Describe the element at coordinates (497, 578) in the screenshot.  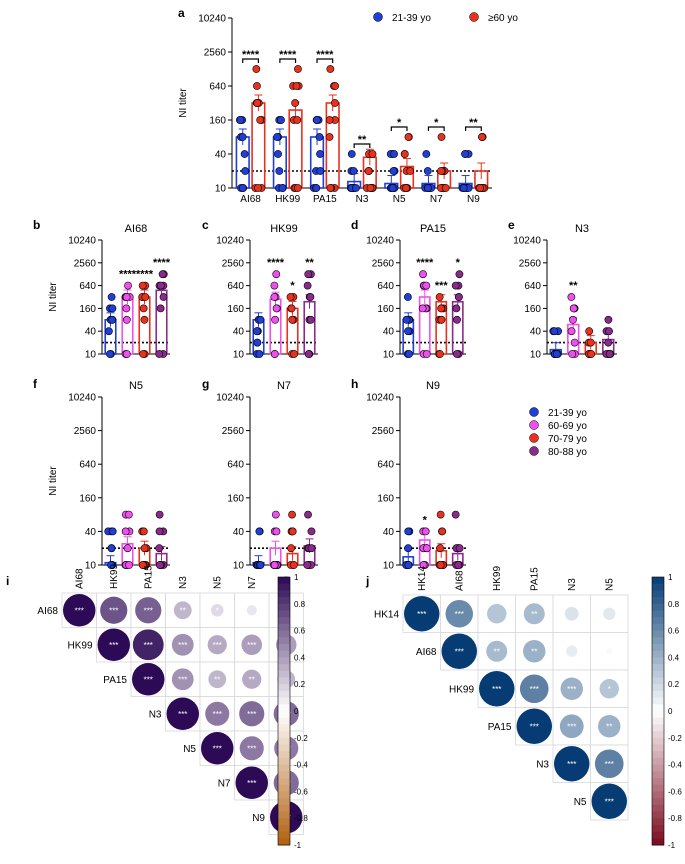
I see `column-label-j: HK99` at that location.